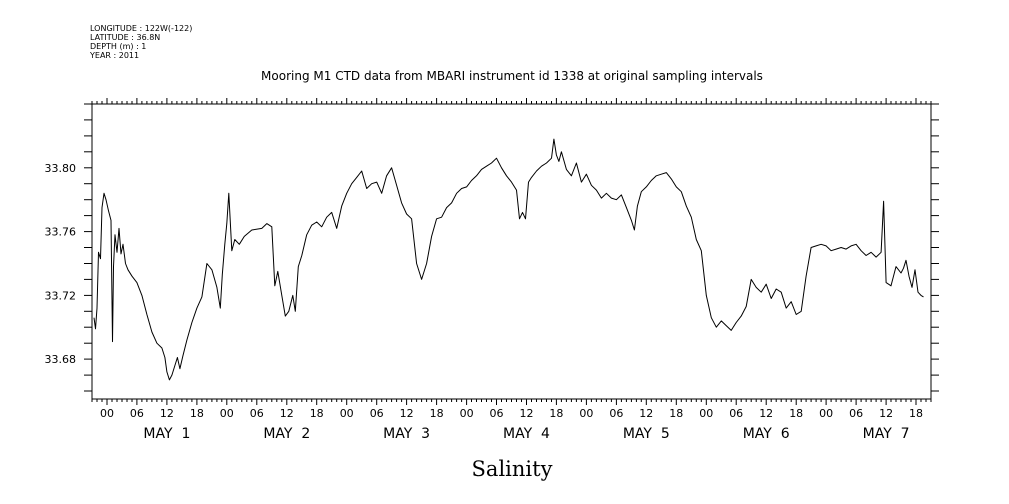 The width and height of the screenshot is (1009, 504). Describe the element at coordinates (766, 434) in the screenshot. I see `day-label: MAY 6` at that location.